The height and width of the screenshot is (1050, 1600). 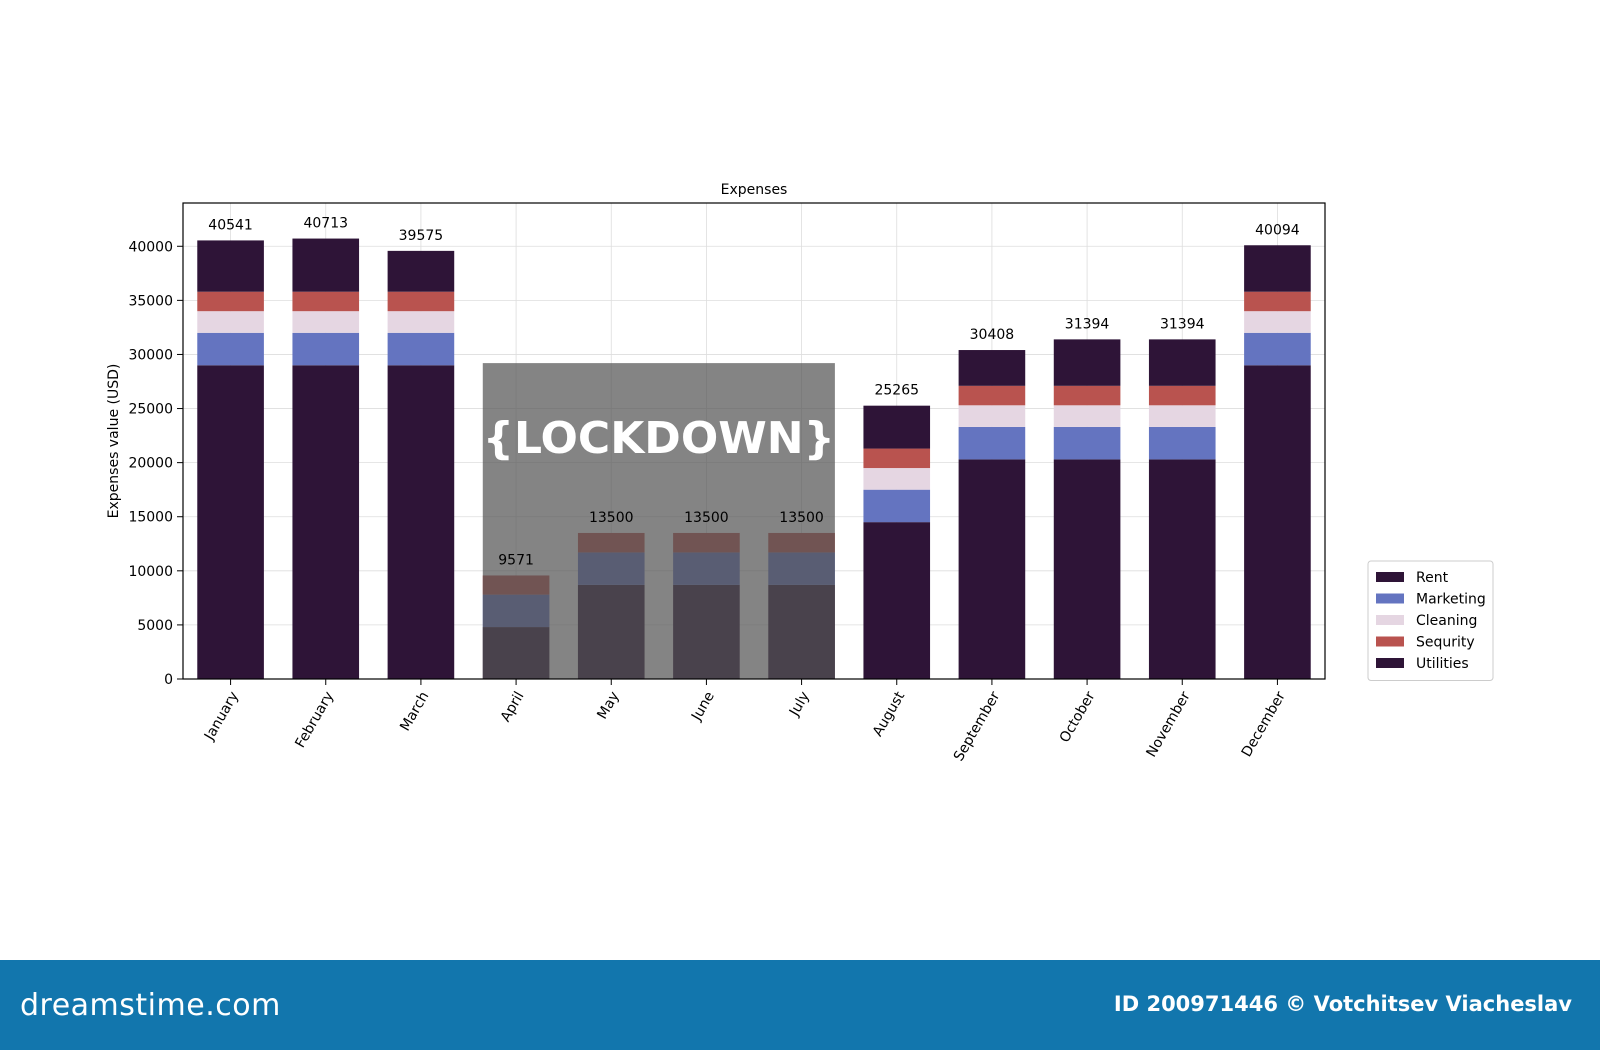 What do you see at coordinates (1087, 362) in the screenshot?
I see `bar-rent-october` at bounding box center [1087, 362].